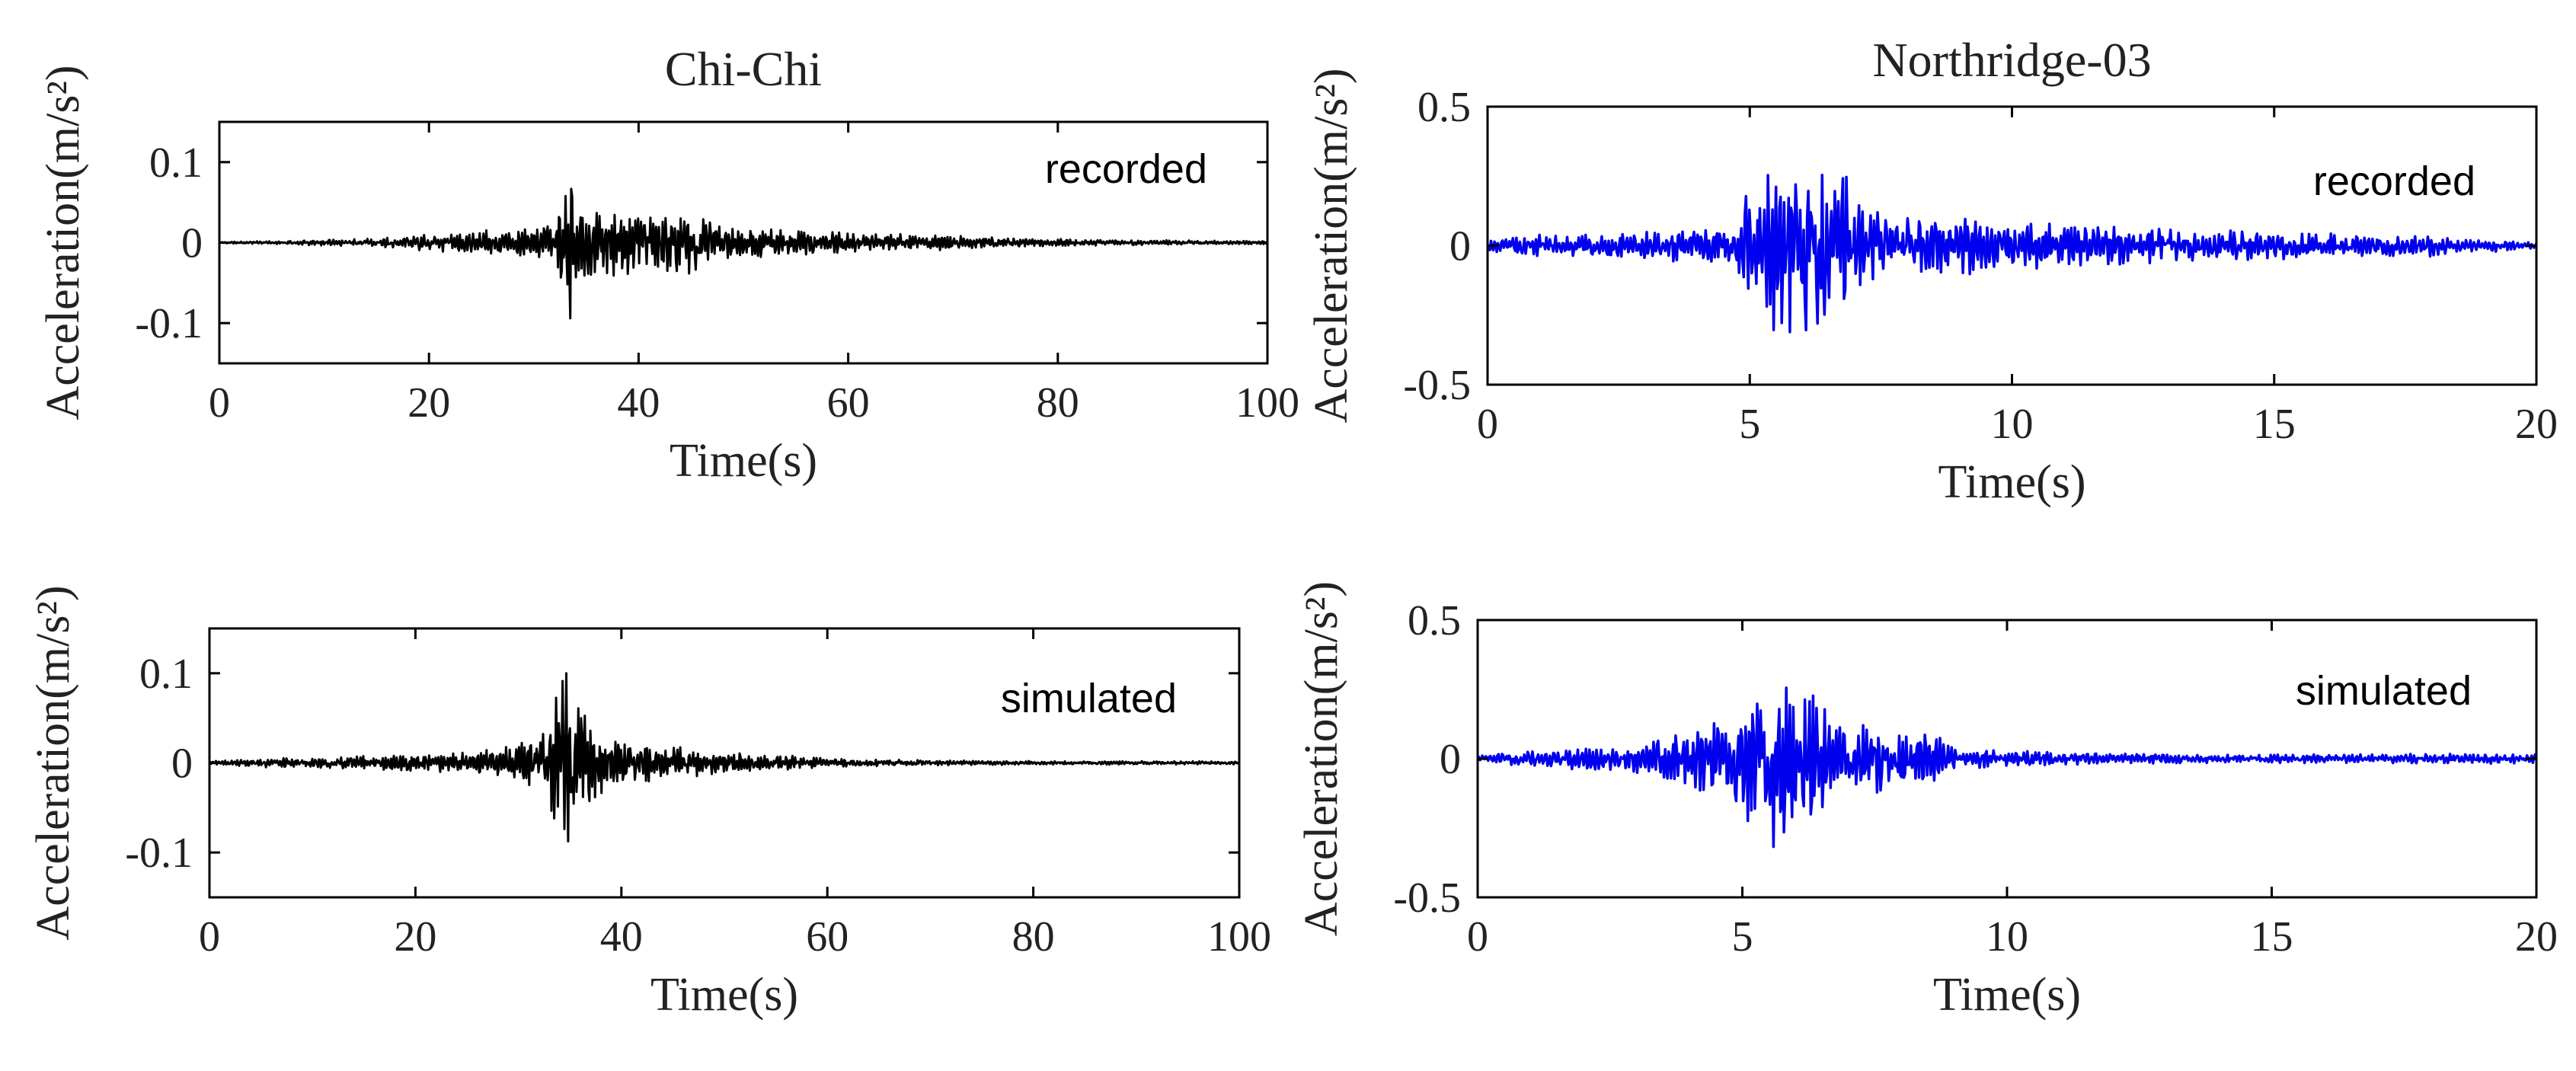 This screenshot has height=1071, width=2576. What do you see at coordinates (743, 69) in the screenshot?
I see `chart-title: Chi-Chi` at bounding box center [743, 69].